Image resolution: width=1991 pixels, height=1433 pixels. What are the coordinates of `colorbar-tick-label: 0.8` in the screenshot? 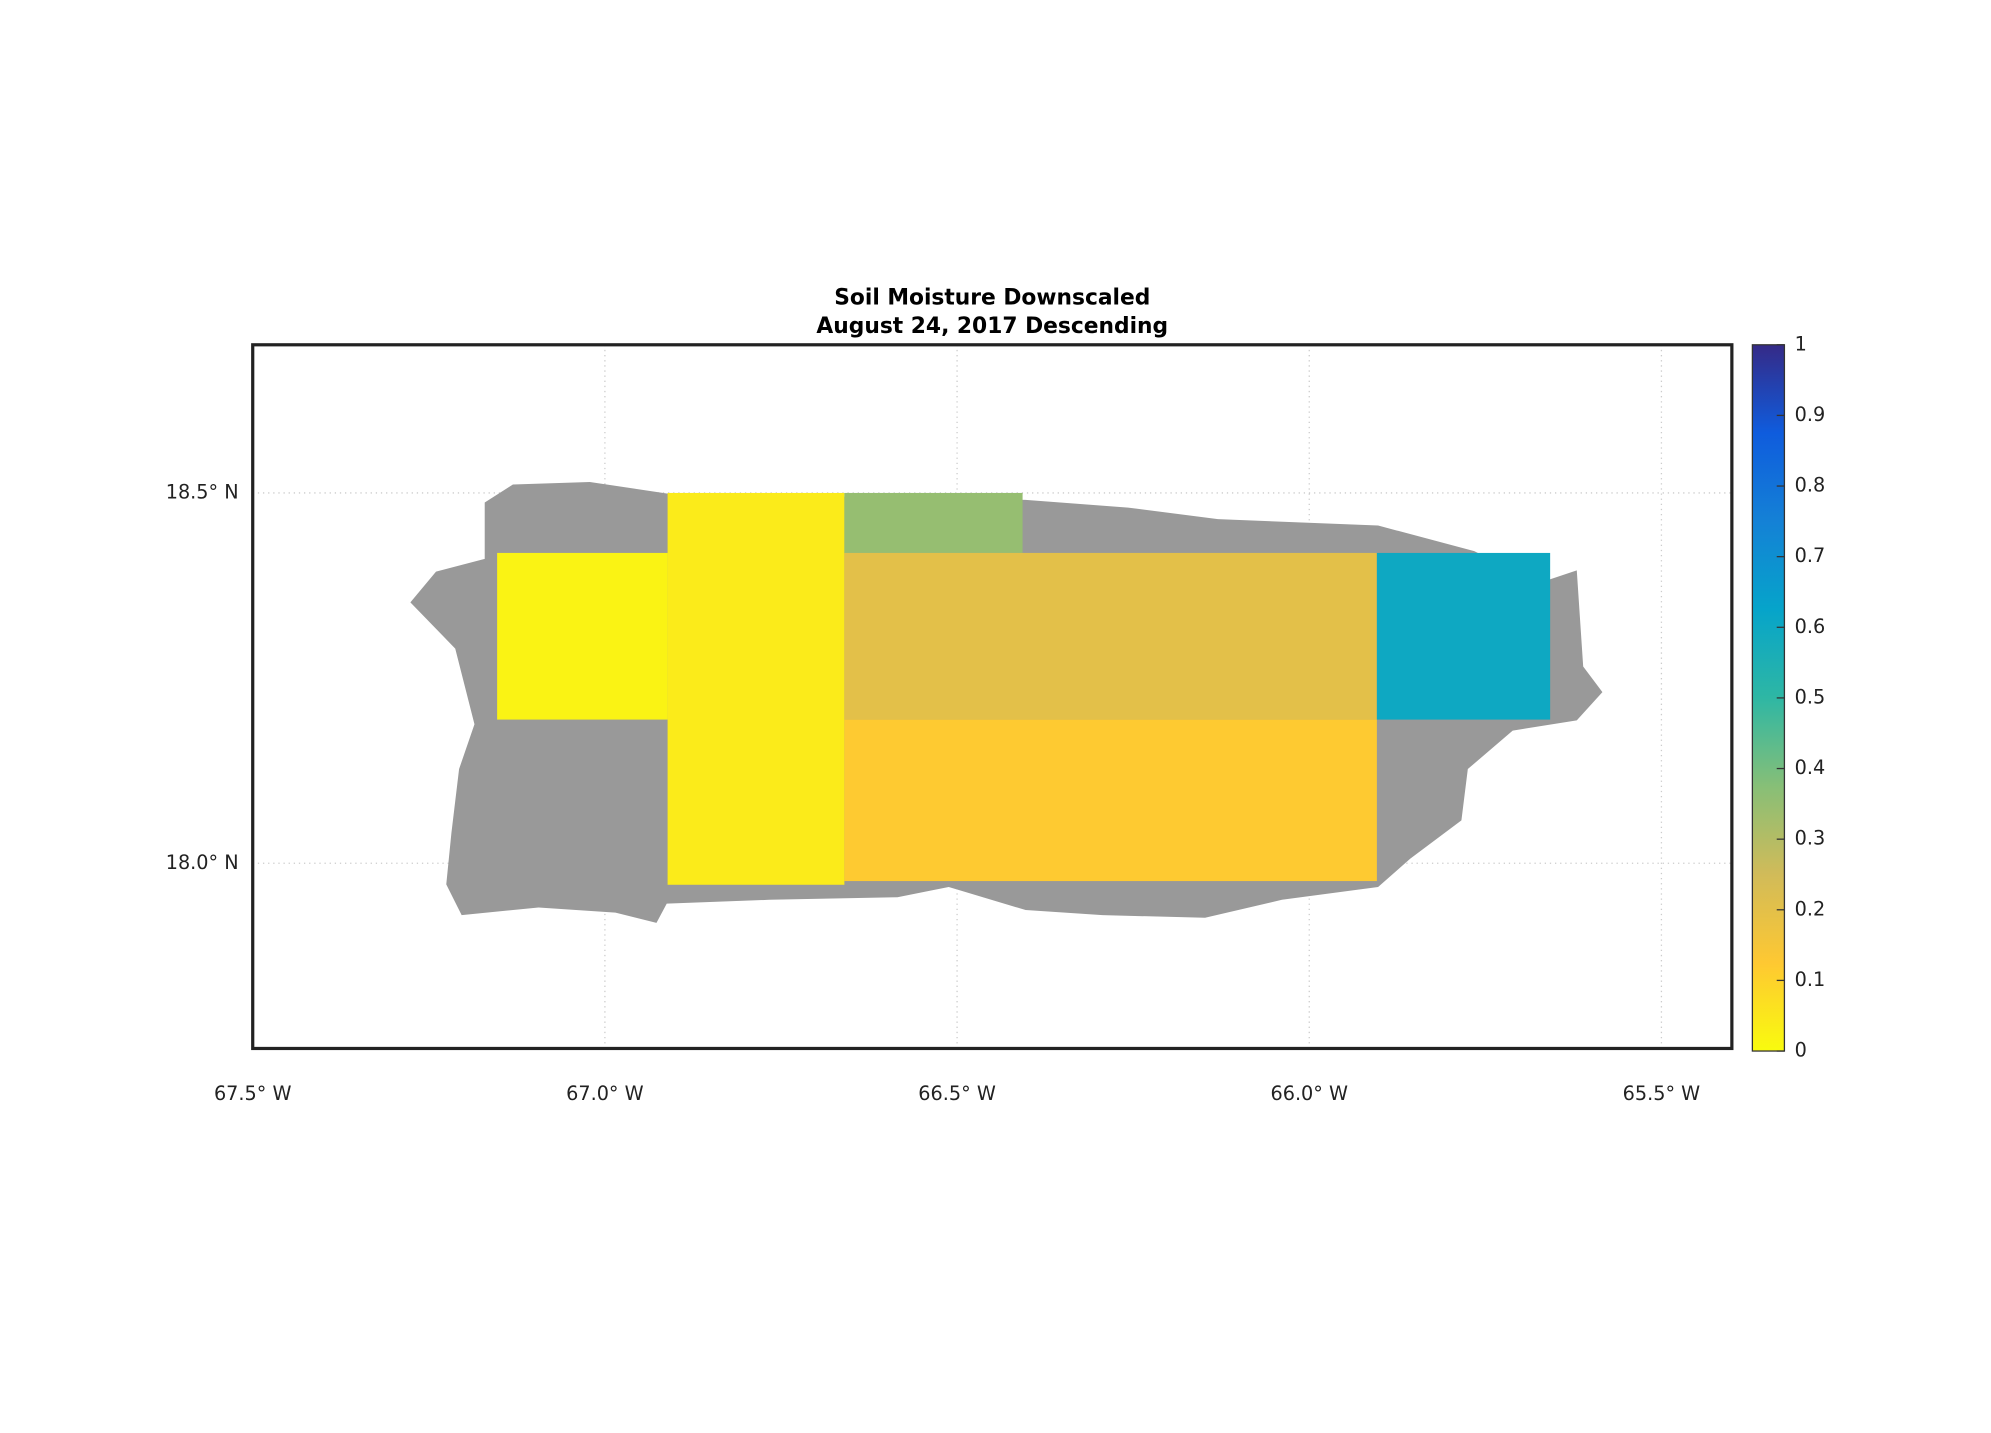 It's located at (1810, 485).